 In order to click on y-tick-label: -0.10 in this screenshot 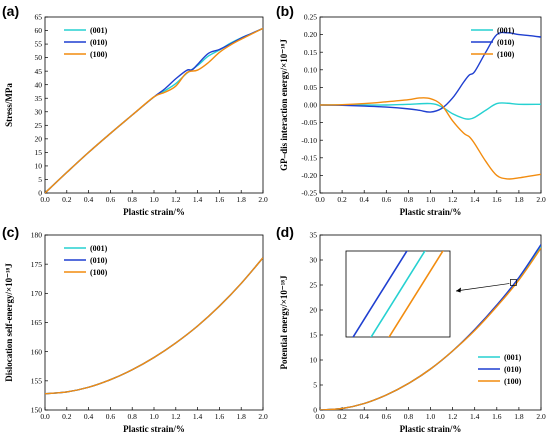, I will do `click(309, 140)`.